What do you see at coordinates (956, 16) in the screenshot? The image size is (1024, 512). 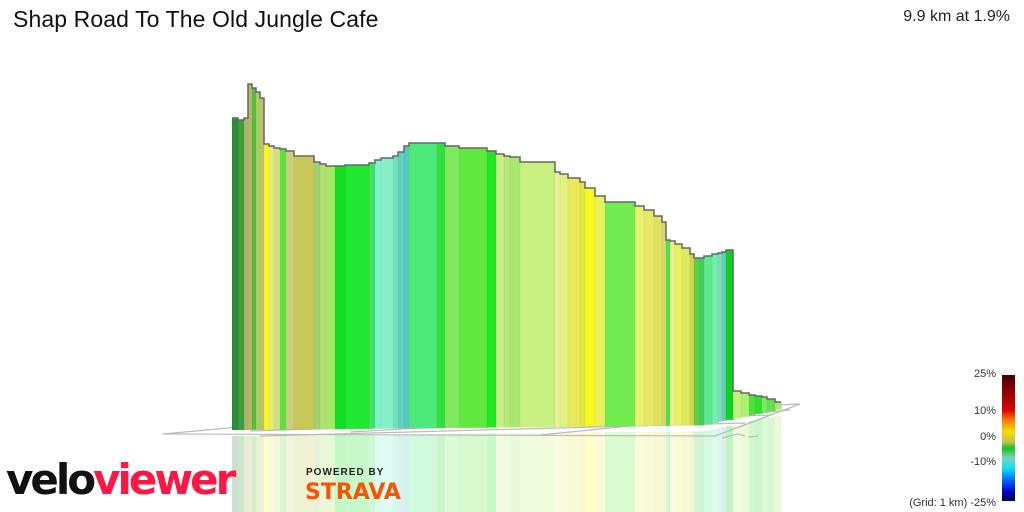 I see `route-summary: 9.9 km at 1.9%` at bounding box center [956, 16].